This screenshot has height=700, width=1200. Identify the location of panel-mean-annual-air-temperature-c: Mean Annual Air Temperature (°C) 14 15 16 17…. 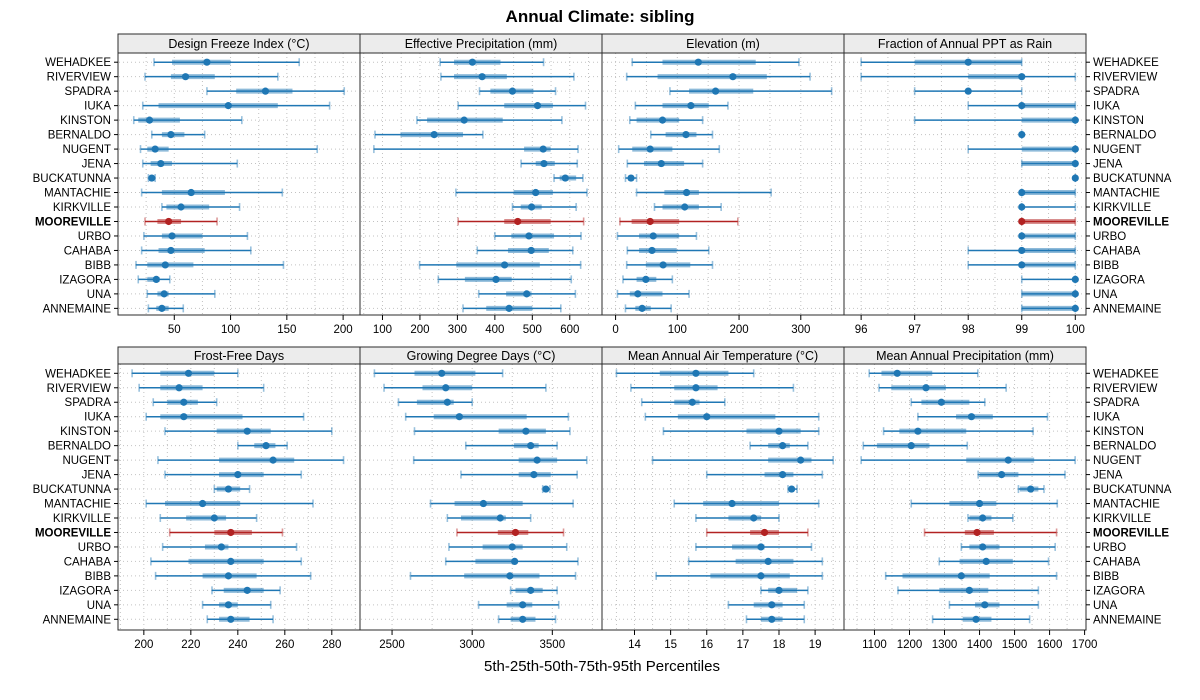
(723, 498).